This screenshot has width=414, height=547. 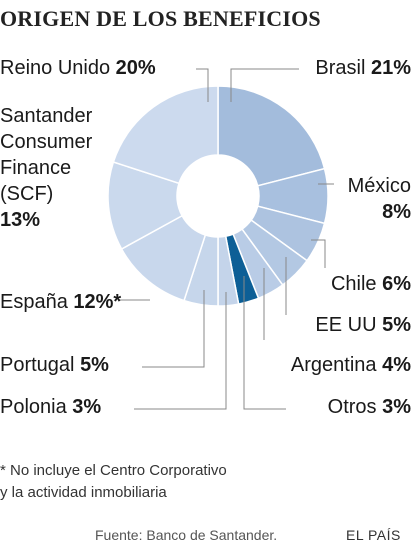 I want to click on value-reino-unido: 20%, so click(x=136, y=68).